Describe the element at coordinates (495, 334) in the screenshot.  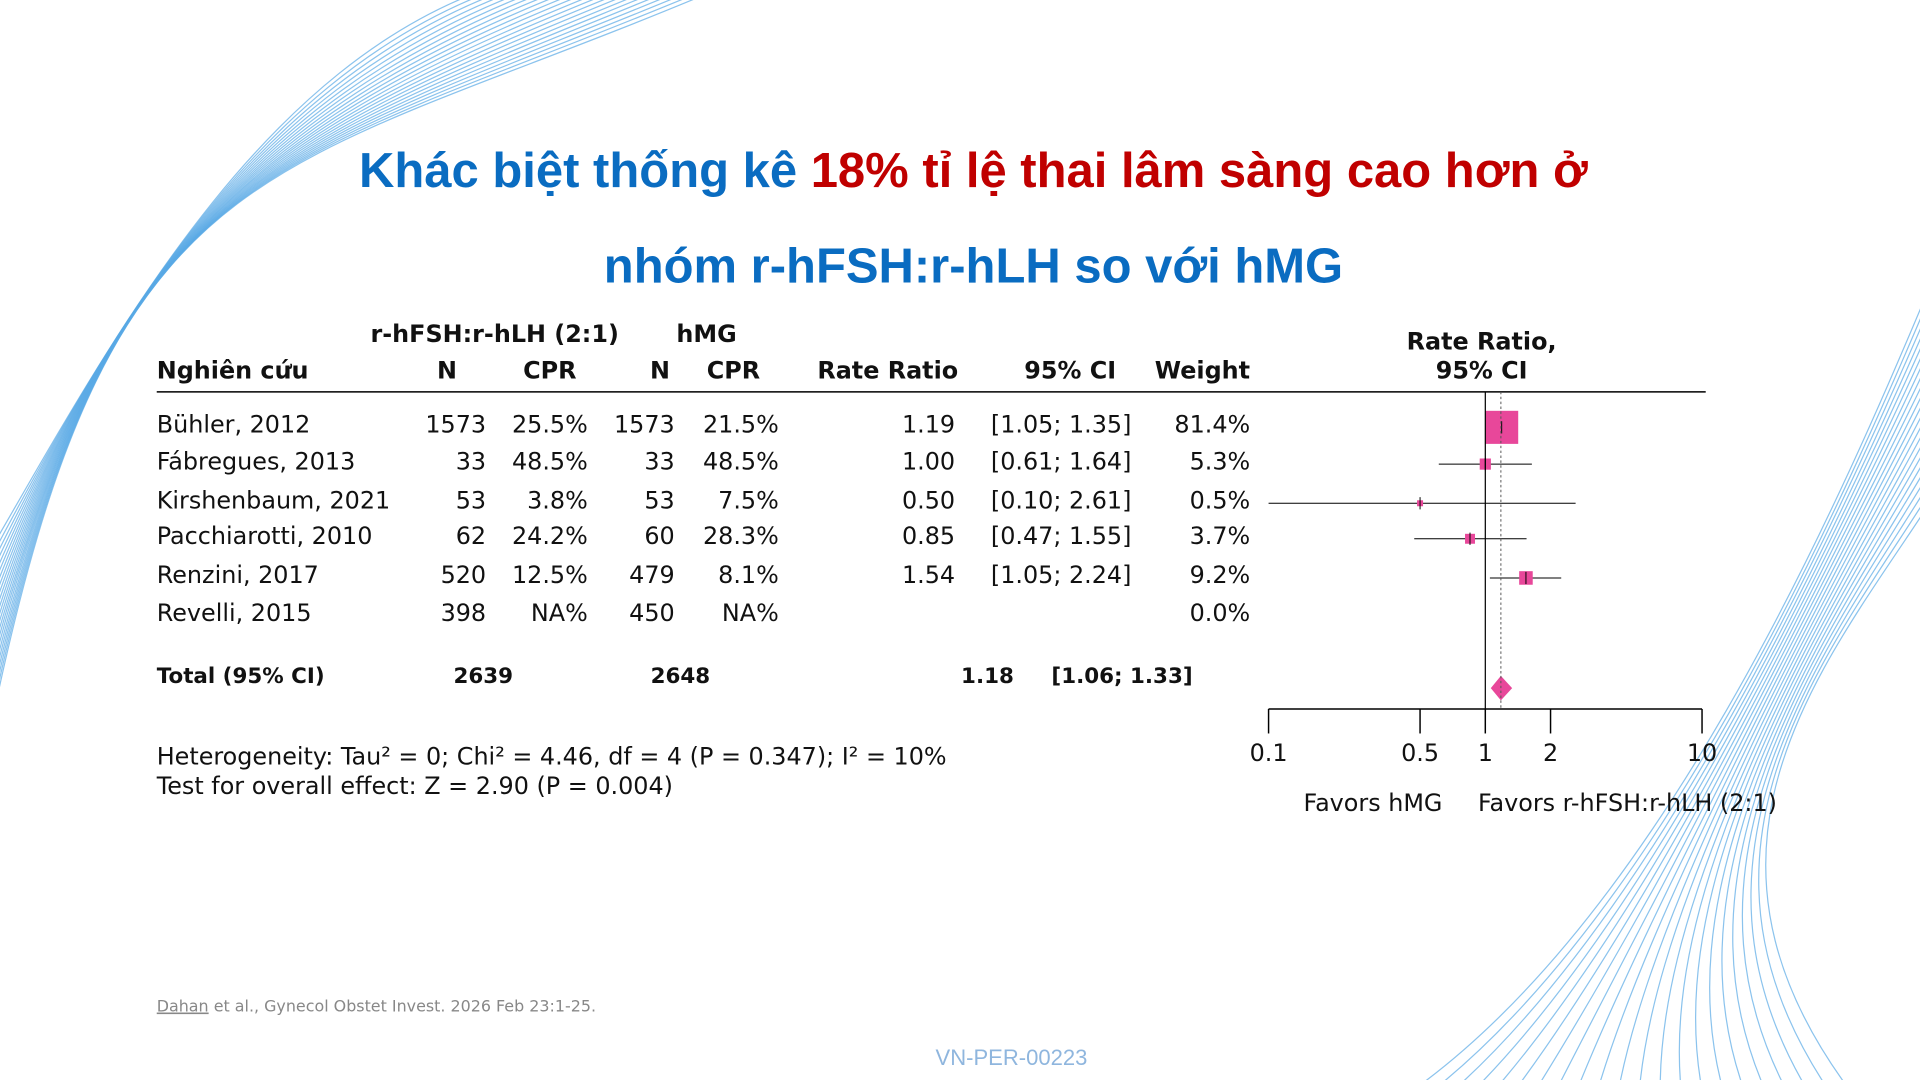
I see `group-header: r-hFSH:r-hLH (2:1)` at that location.